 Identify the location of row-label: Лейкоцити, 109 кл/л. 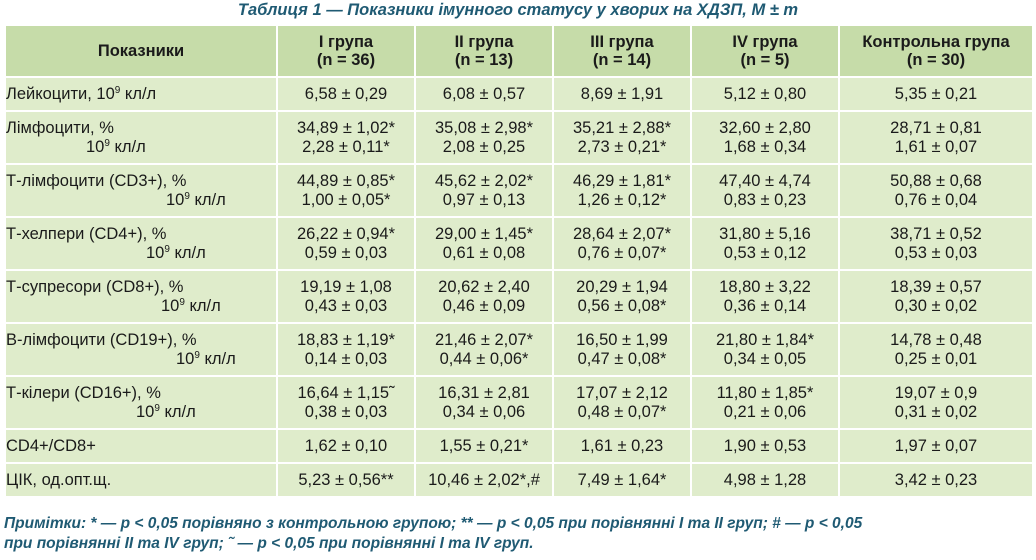
(141, 94).